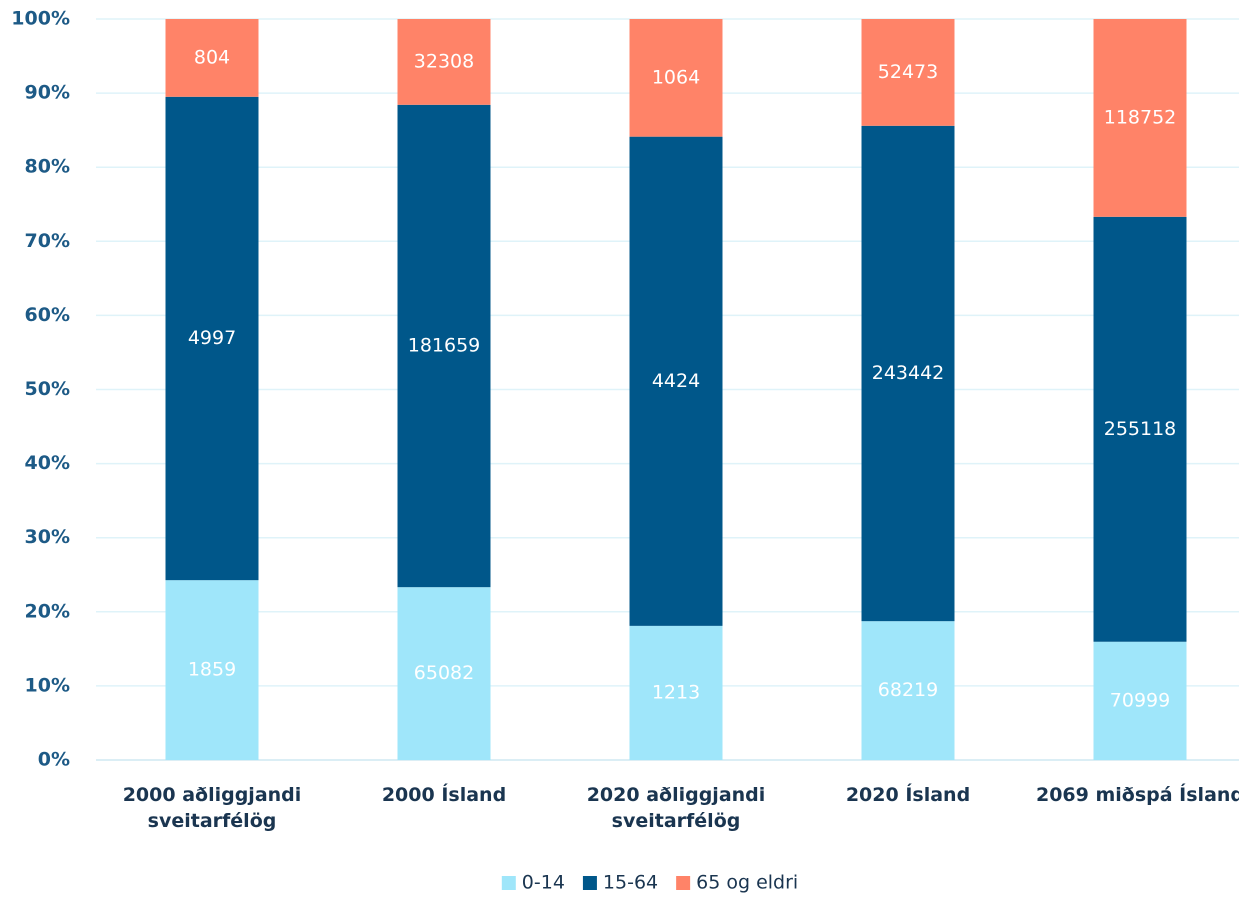 The height and width of the screenshot is (898, 1239). I want to click on y-tick-label: 10%, so click(47, 685).